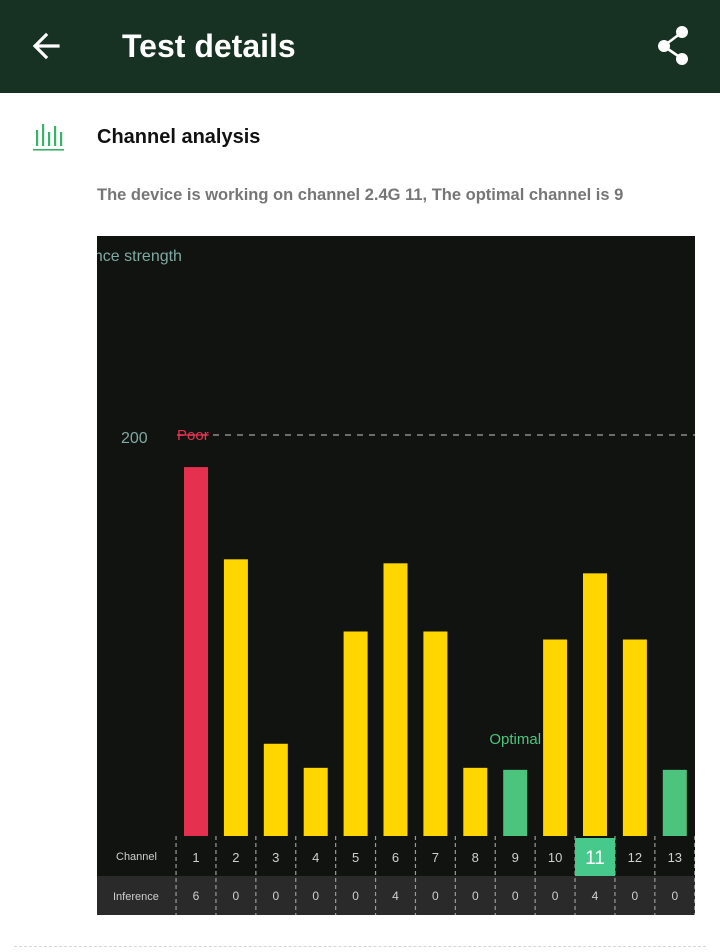  I want to click on channel-tick-label: 1, so click(195, 857).